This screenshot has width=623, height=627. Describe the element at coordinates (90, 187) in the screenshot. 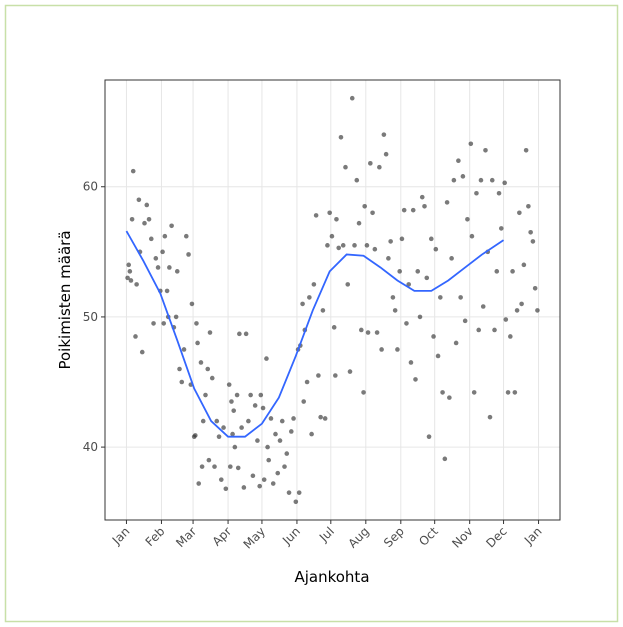

I see `y-tick-label: 60` at that location.